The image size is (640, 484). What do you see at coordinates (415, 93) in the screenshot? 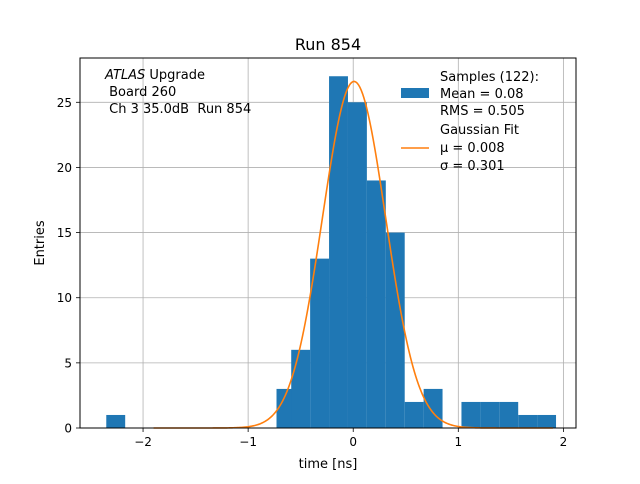
I see `legend-samples-swatch` at bounding box center [415, 93].